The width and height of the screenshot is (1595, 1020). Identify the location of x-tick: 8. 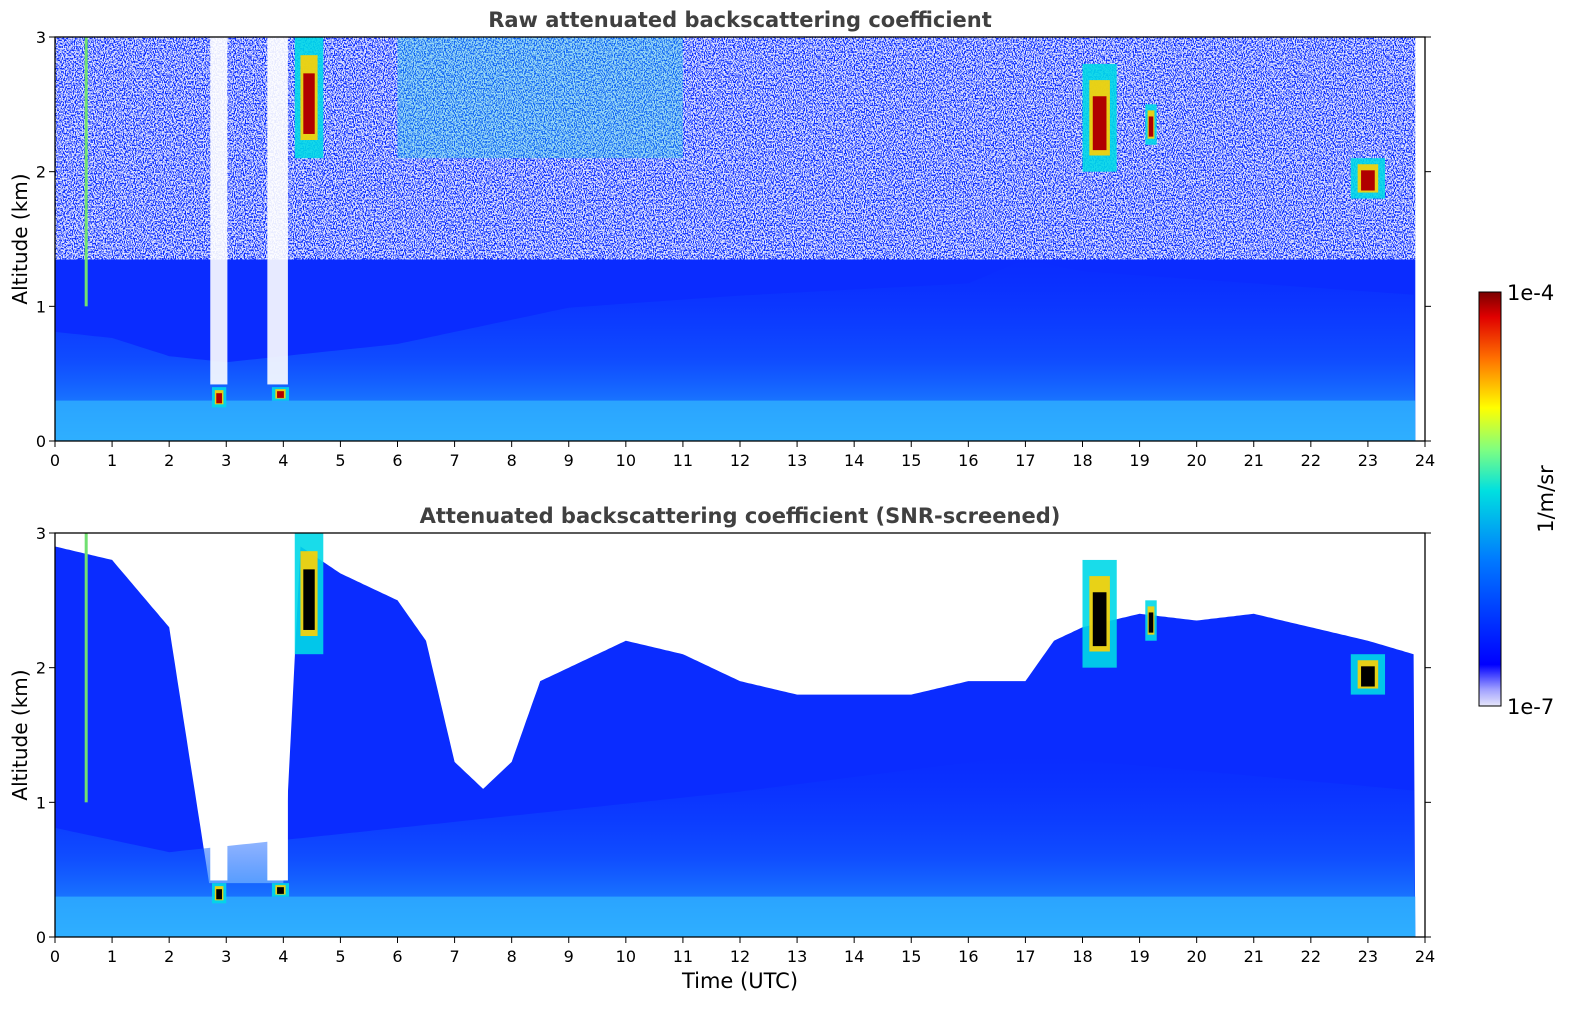
(512, 951).